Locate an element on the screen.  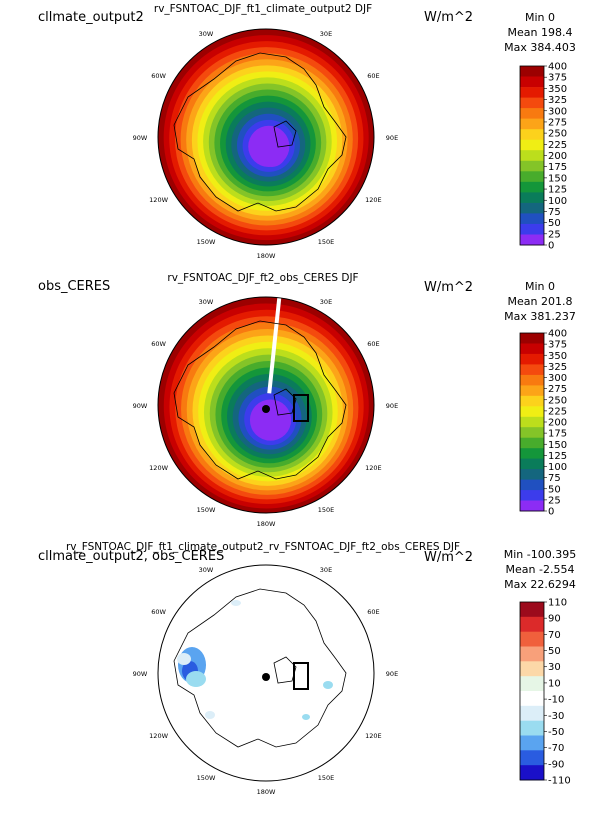
longitude-label: 90W is located at coordinates (140, 138).